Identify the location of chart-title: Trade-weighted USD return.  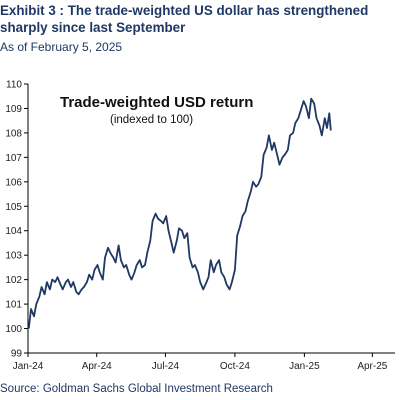
(156, 102).